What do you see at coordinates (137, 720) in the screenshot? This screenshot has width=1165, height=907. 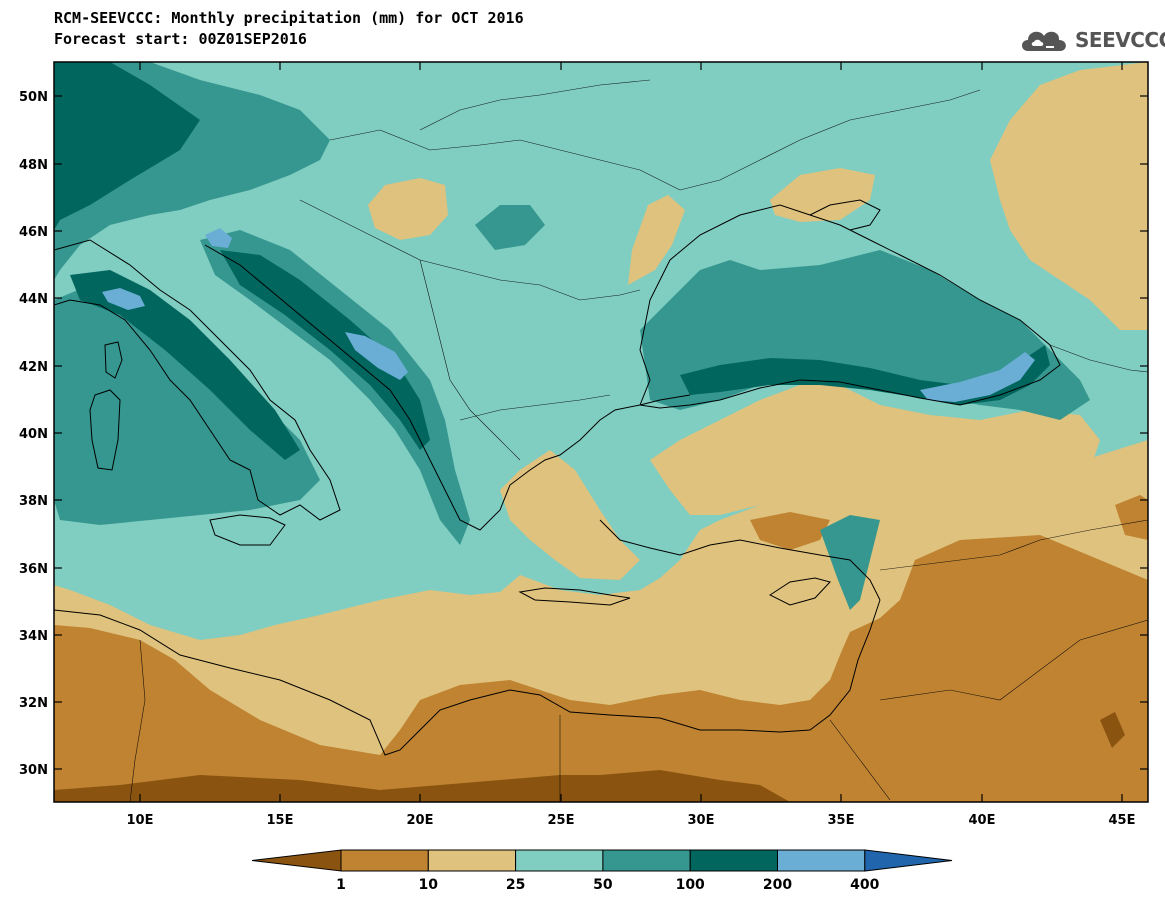 I see `border-libya-tunisia` at bounding box center [137, 720].